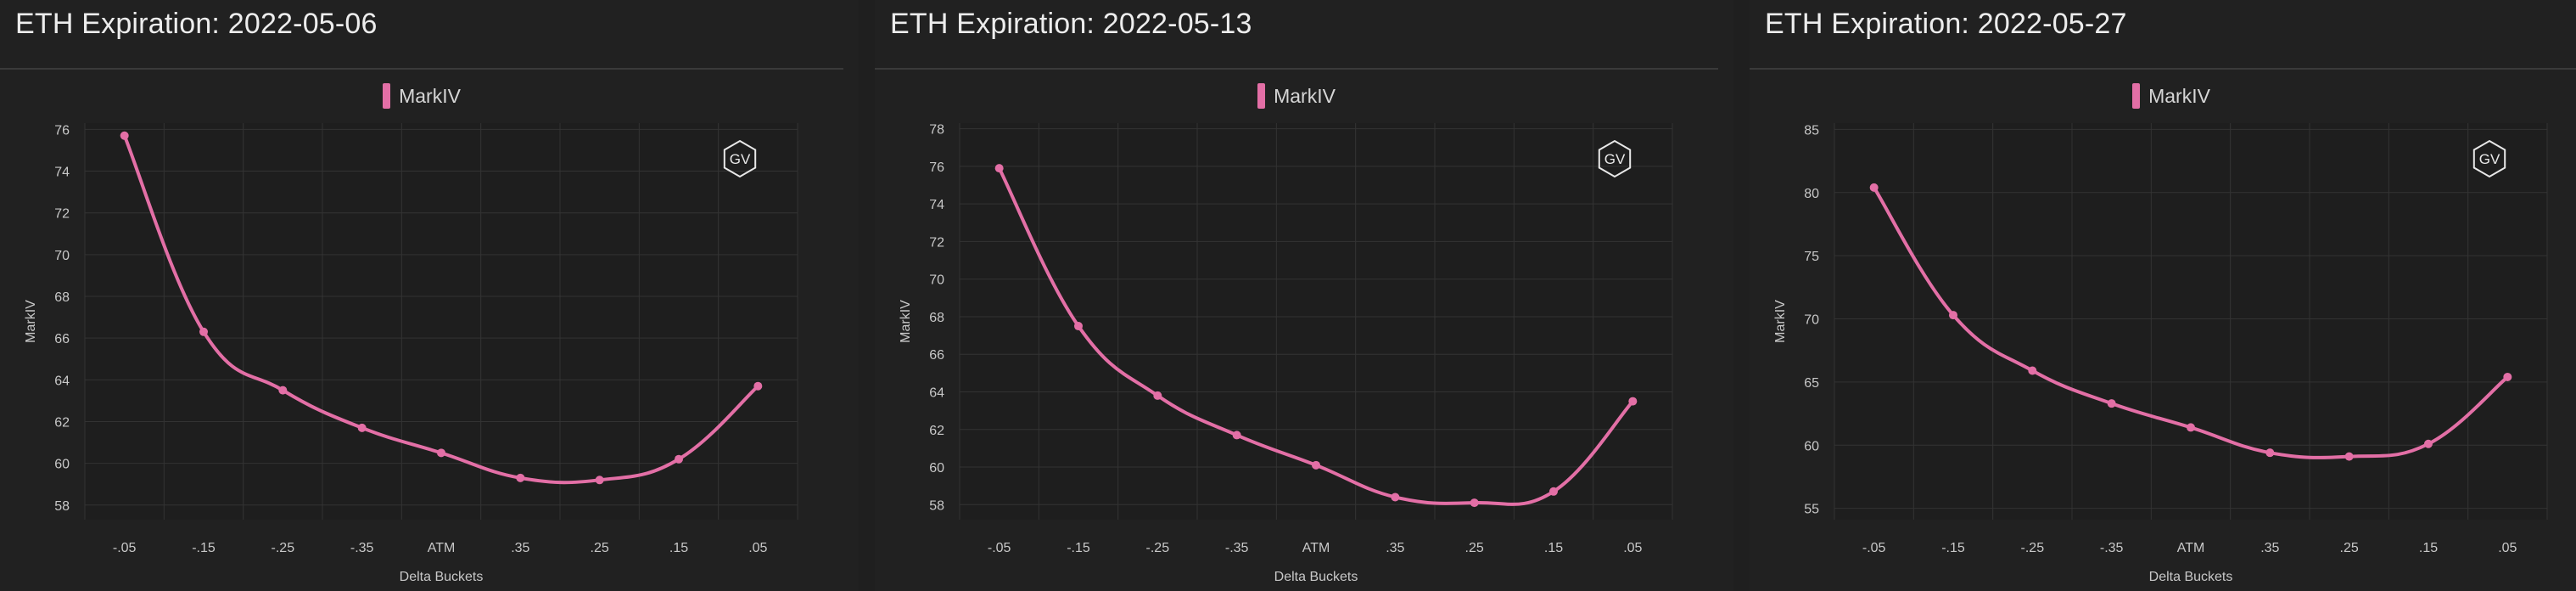 This screenshot has width=2576, height=591. What do you see at coordinates (1812, 130) in the screenshot?
I see `y-tick-label: 85` at bounding box center [1812, 130].